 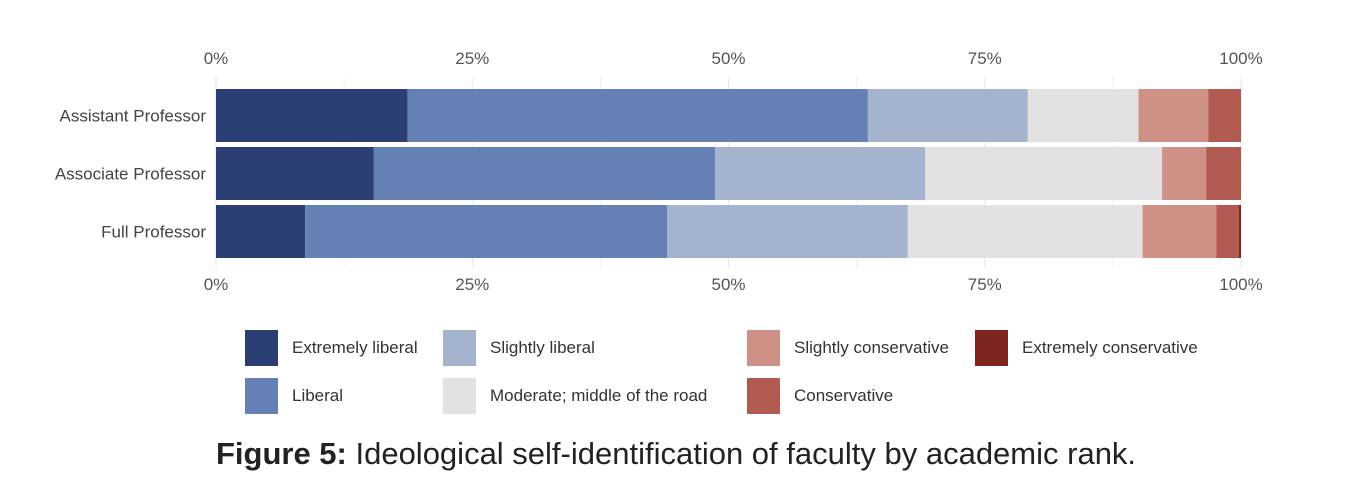 I want to click on legend-item: Moderate; middle of the road, so click(x=575, y=396).